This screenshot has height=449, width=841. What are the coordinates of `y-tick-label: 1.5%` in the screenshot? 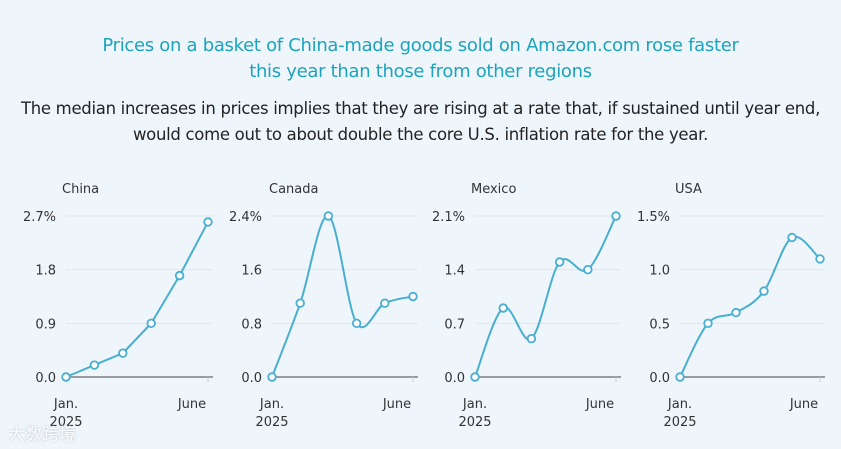 It's located at (653, 217).